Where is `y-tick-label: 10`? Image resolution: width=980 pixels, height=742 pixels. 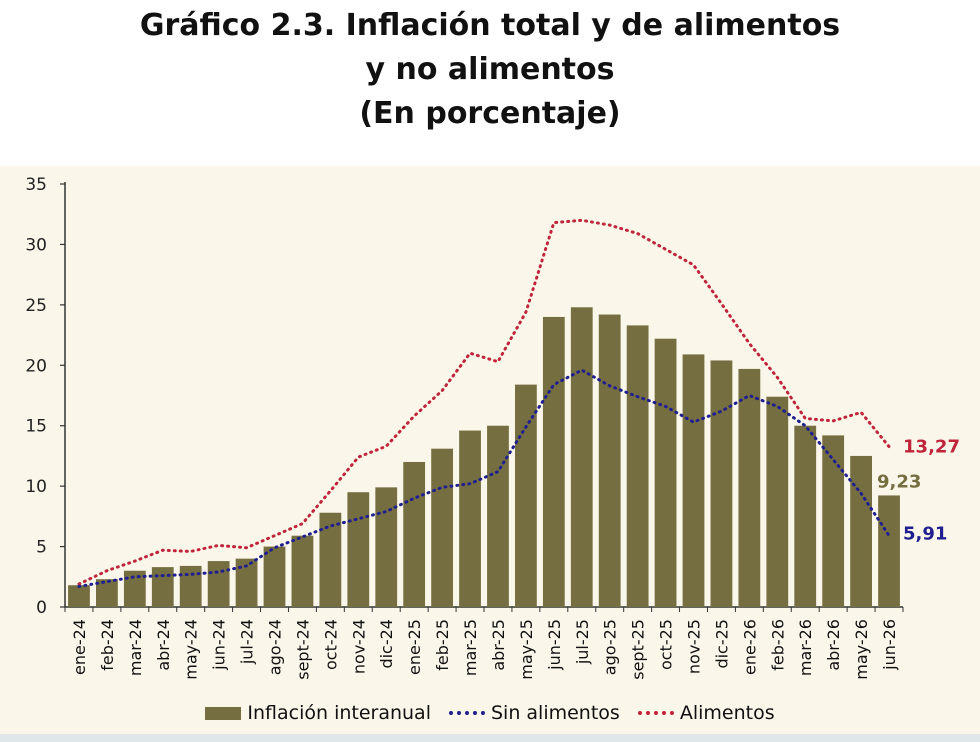
y-tick-label: 10 is located at coordinates (36, 487).